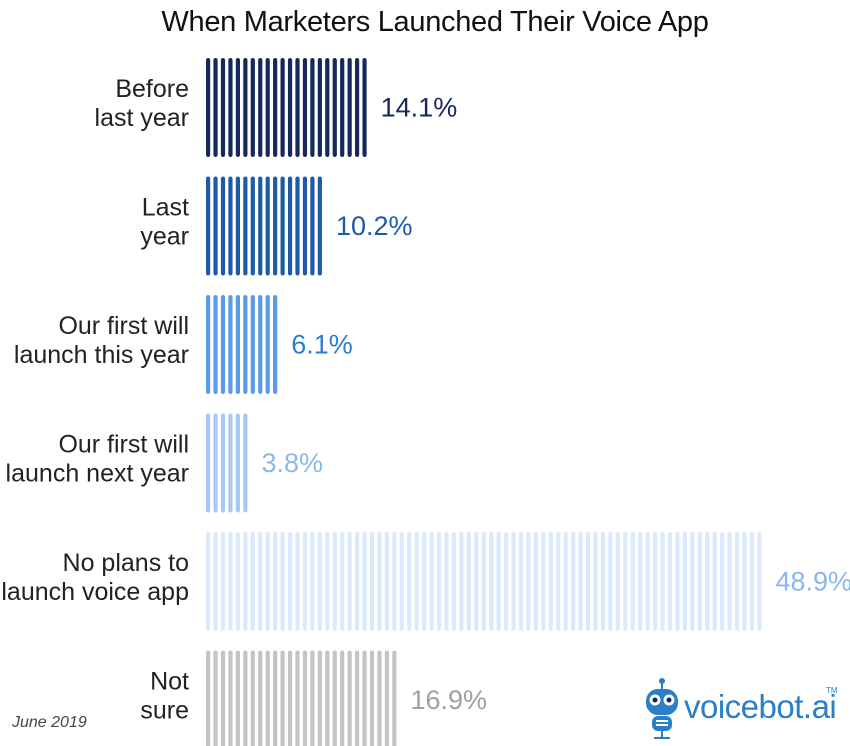  What do you see at coordinates (95, 592) in the screenshot?
I see `category-label-line: launch voice app` at bounding box center [95, 592].